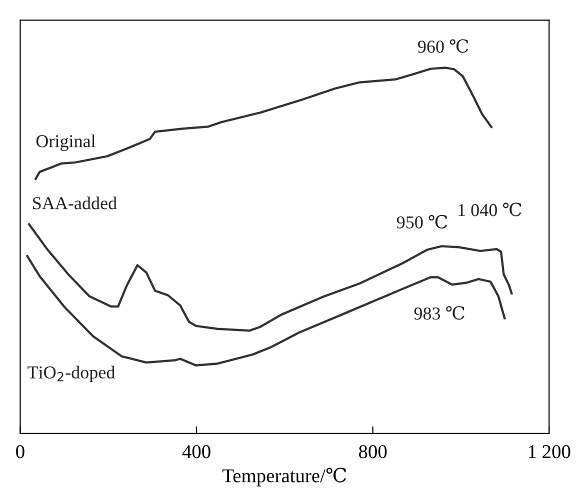 This screenshot has height=504, width=578. I want to click on annotation: 950 ℃, so click(422, 221).